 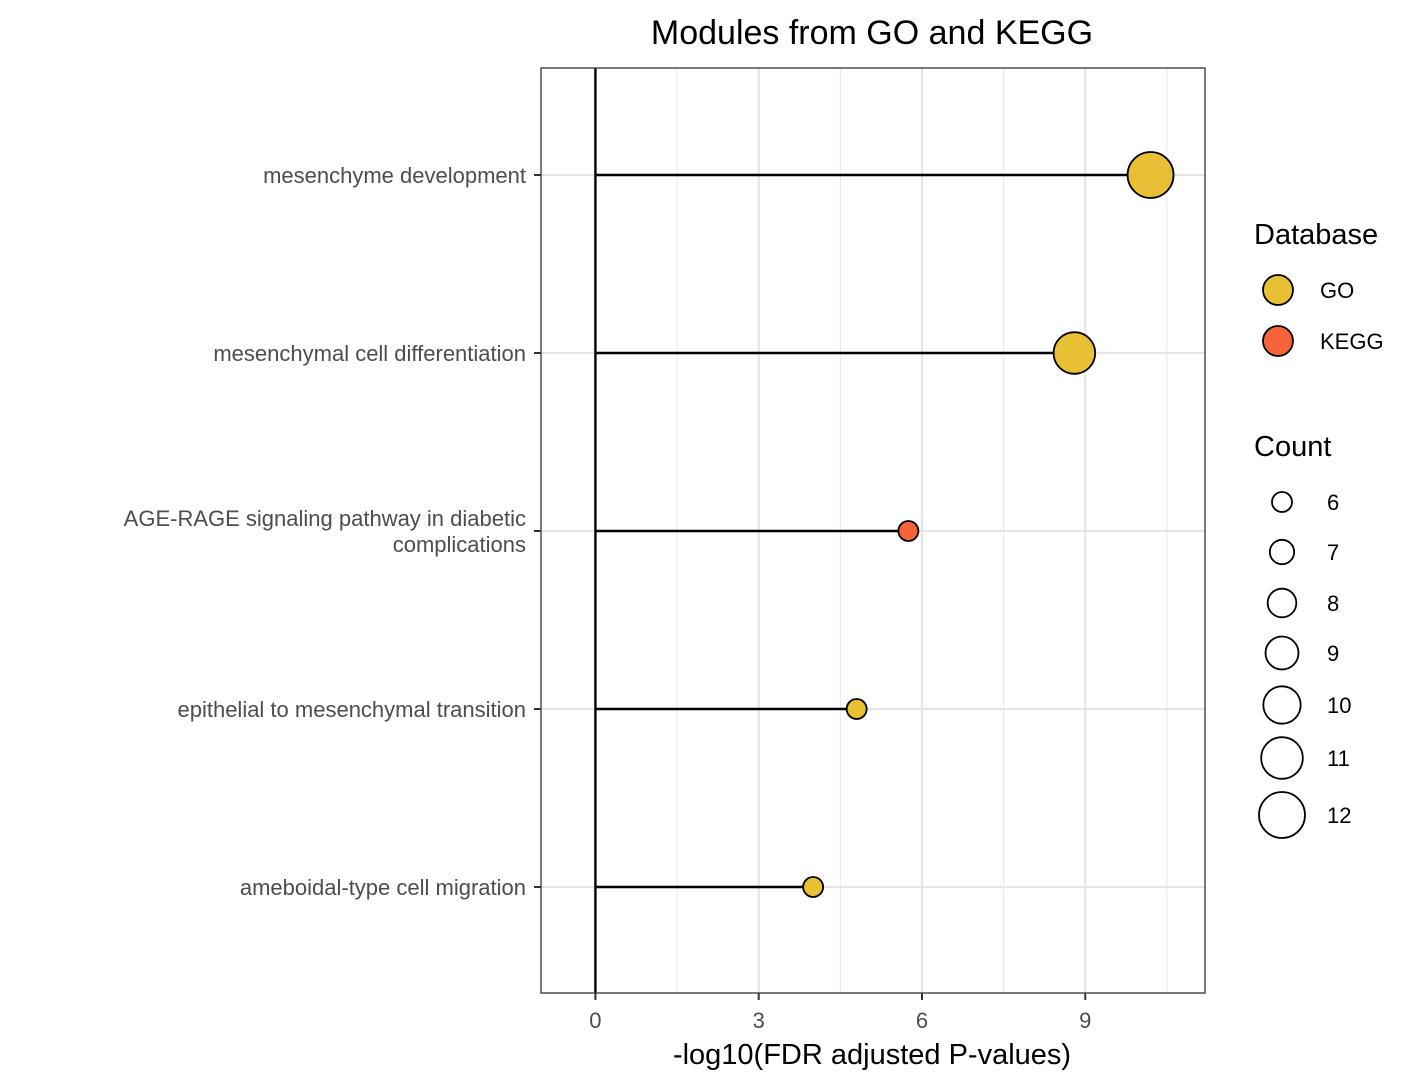 What do you see at coordinates (1292, 447) in the screenshot?
I see `legend-title-count: Count` at bounding box center [1292, 447].